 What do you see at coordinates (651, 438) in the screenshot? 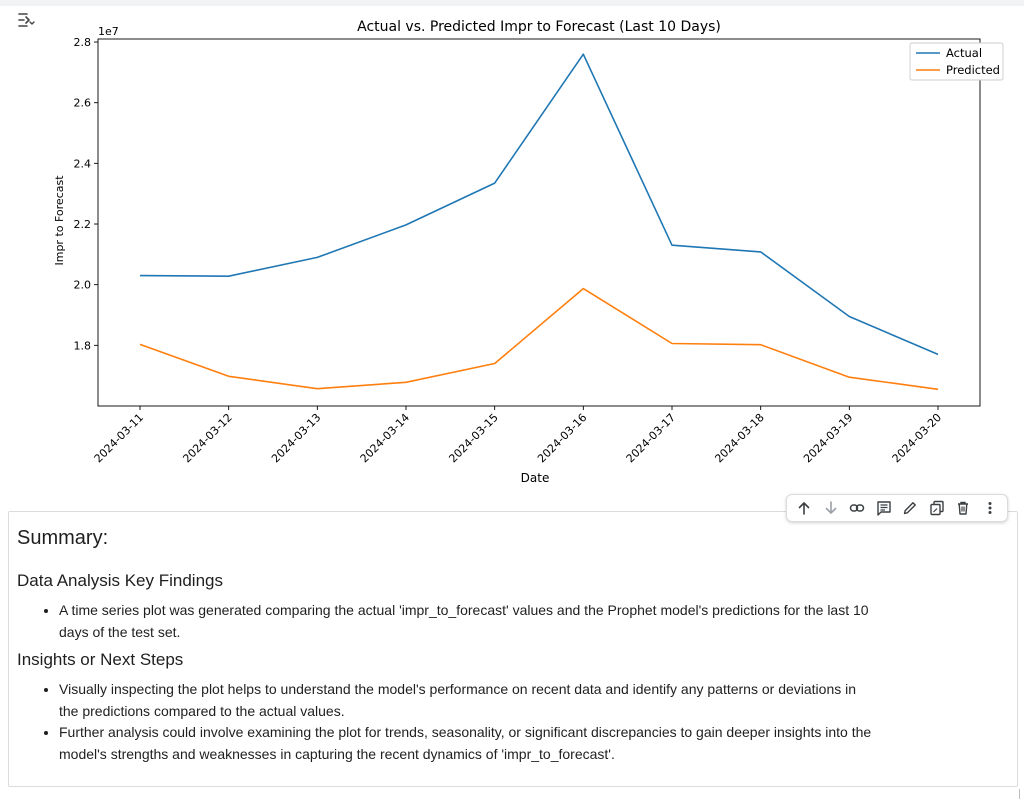
I see `x-tick-label: 2024-03-17` at bounding box center [651, 438].